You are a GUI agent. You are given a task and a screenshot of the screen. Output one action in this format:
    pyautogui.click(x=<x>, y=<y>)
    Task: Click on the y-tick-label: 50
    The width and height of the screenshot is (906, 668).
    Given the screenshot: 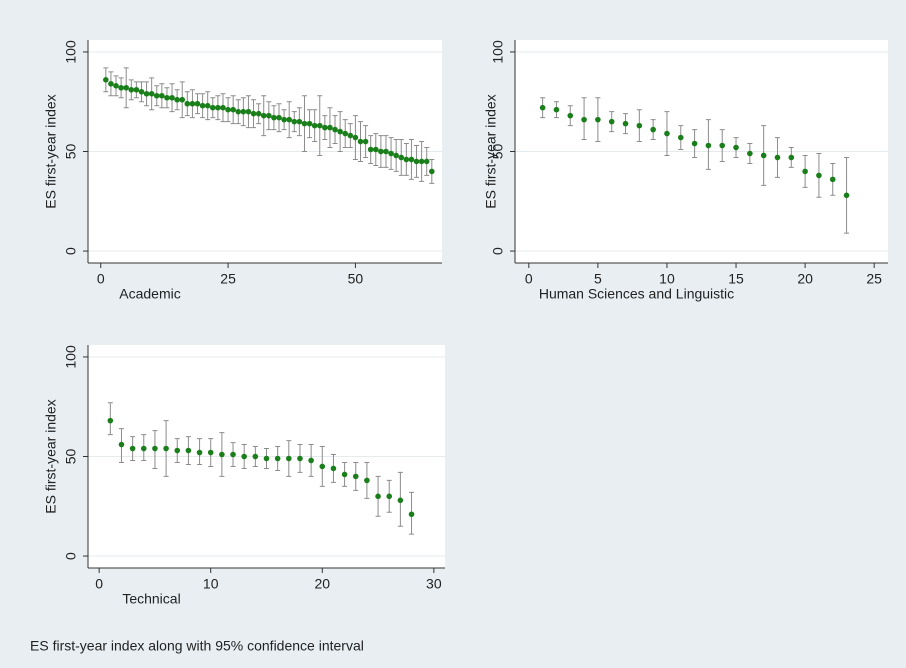 What is the action you would take?
    pyautogui.click(x=71, y=457)
    